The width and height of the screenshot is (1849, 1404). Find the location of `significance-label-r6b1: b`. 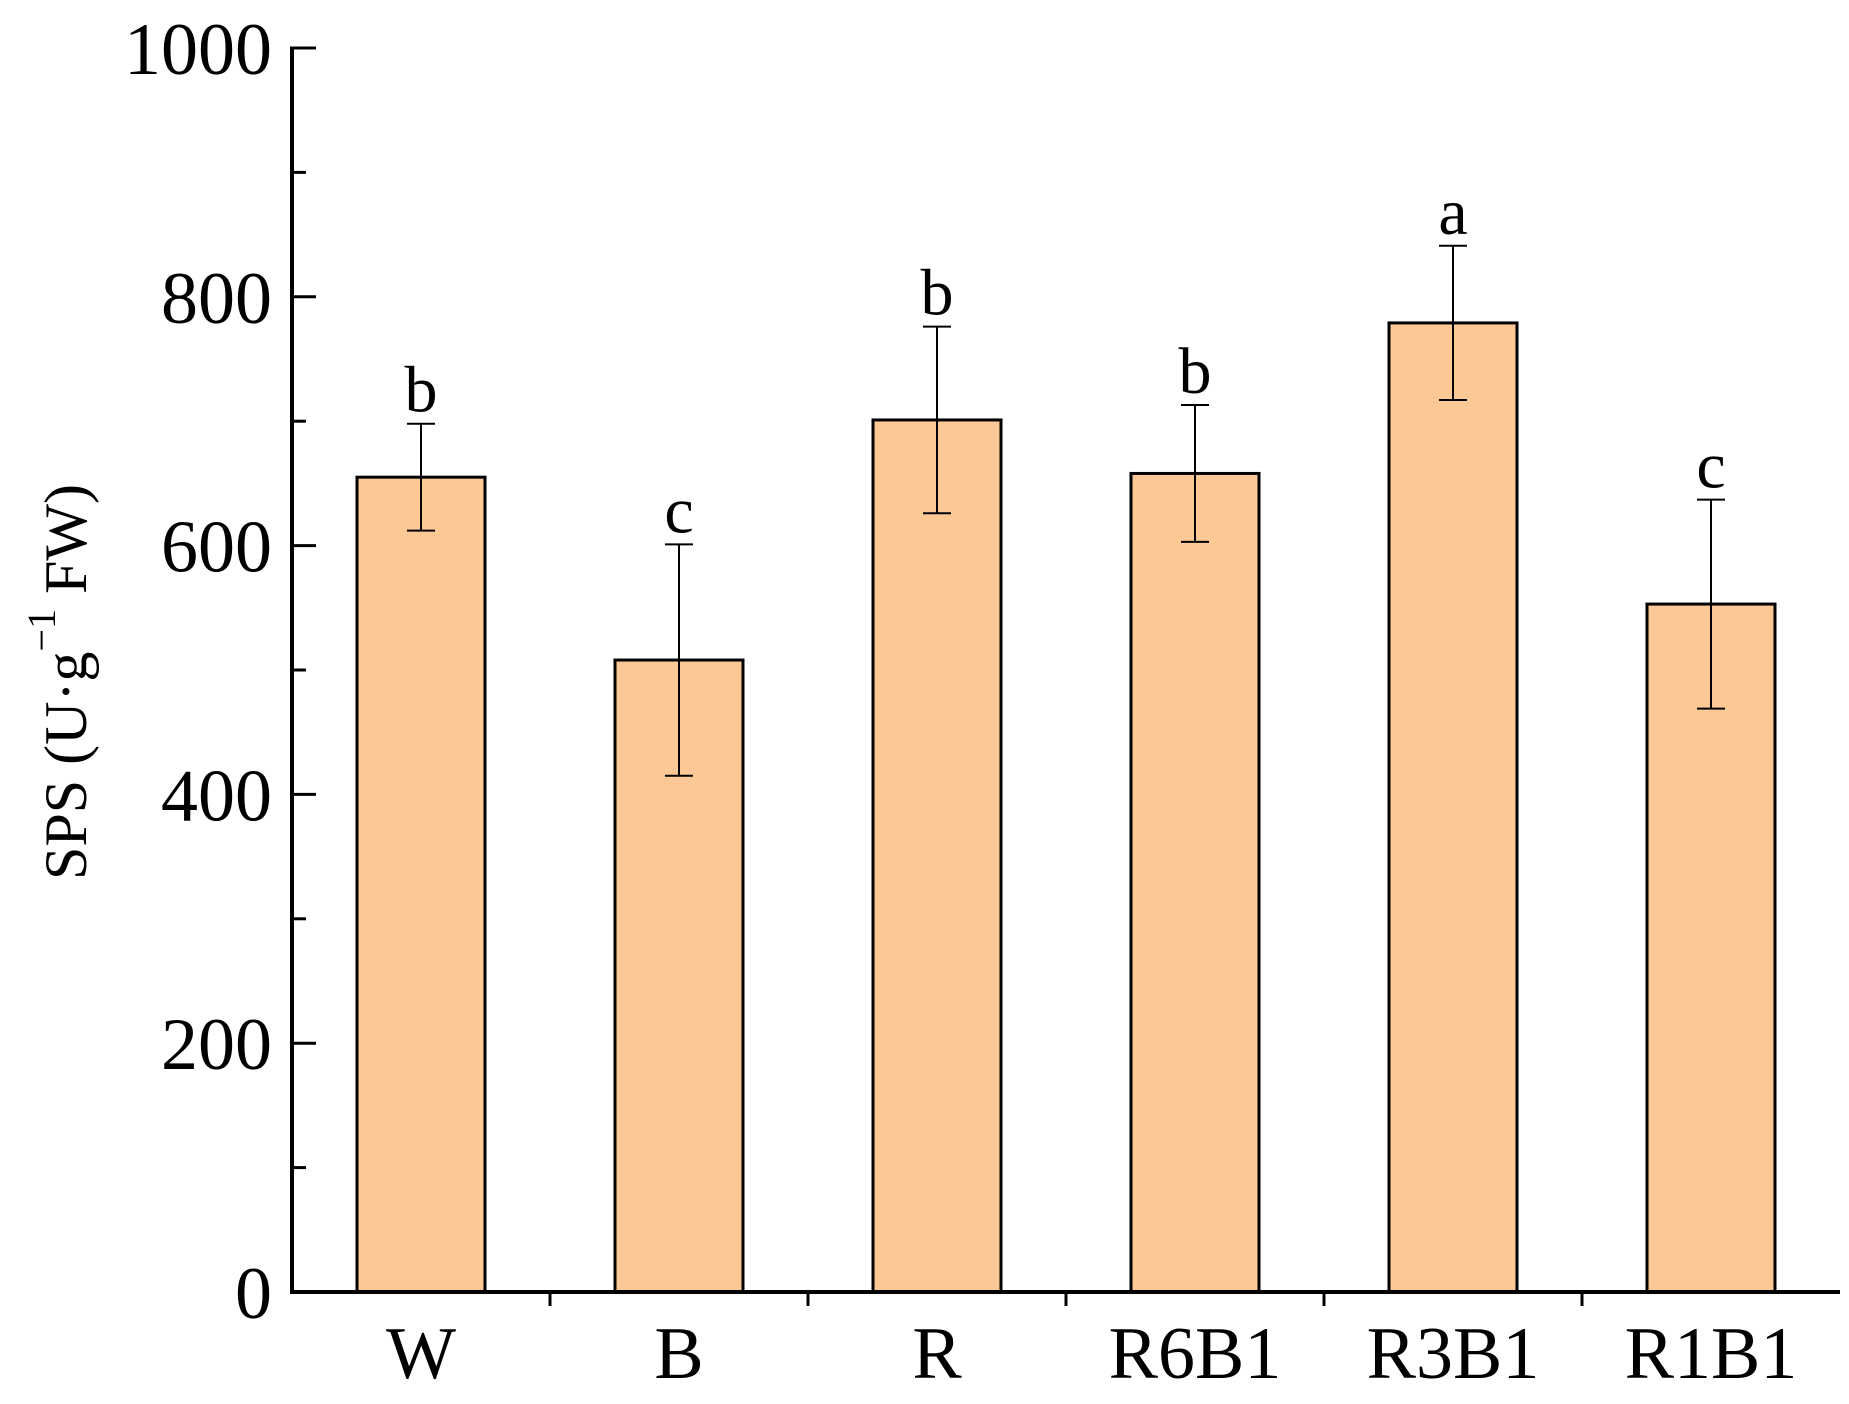

significance-label-r6b1: b is located at coordinates (1195, 371).